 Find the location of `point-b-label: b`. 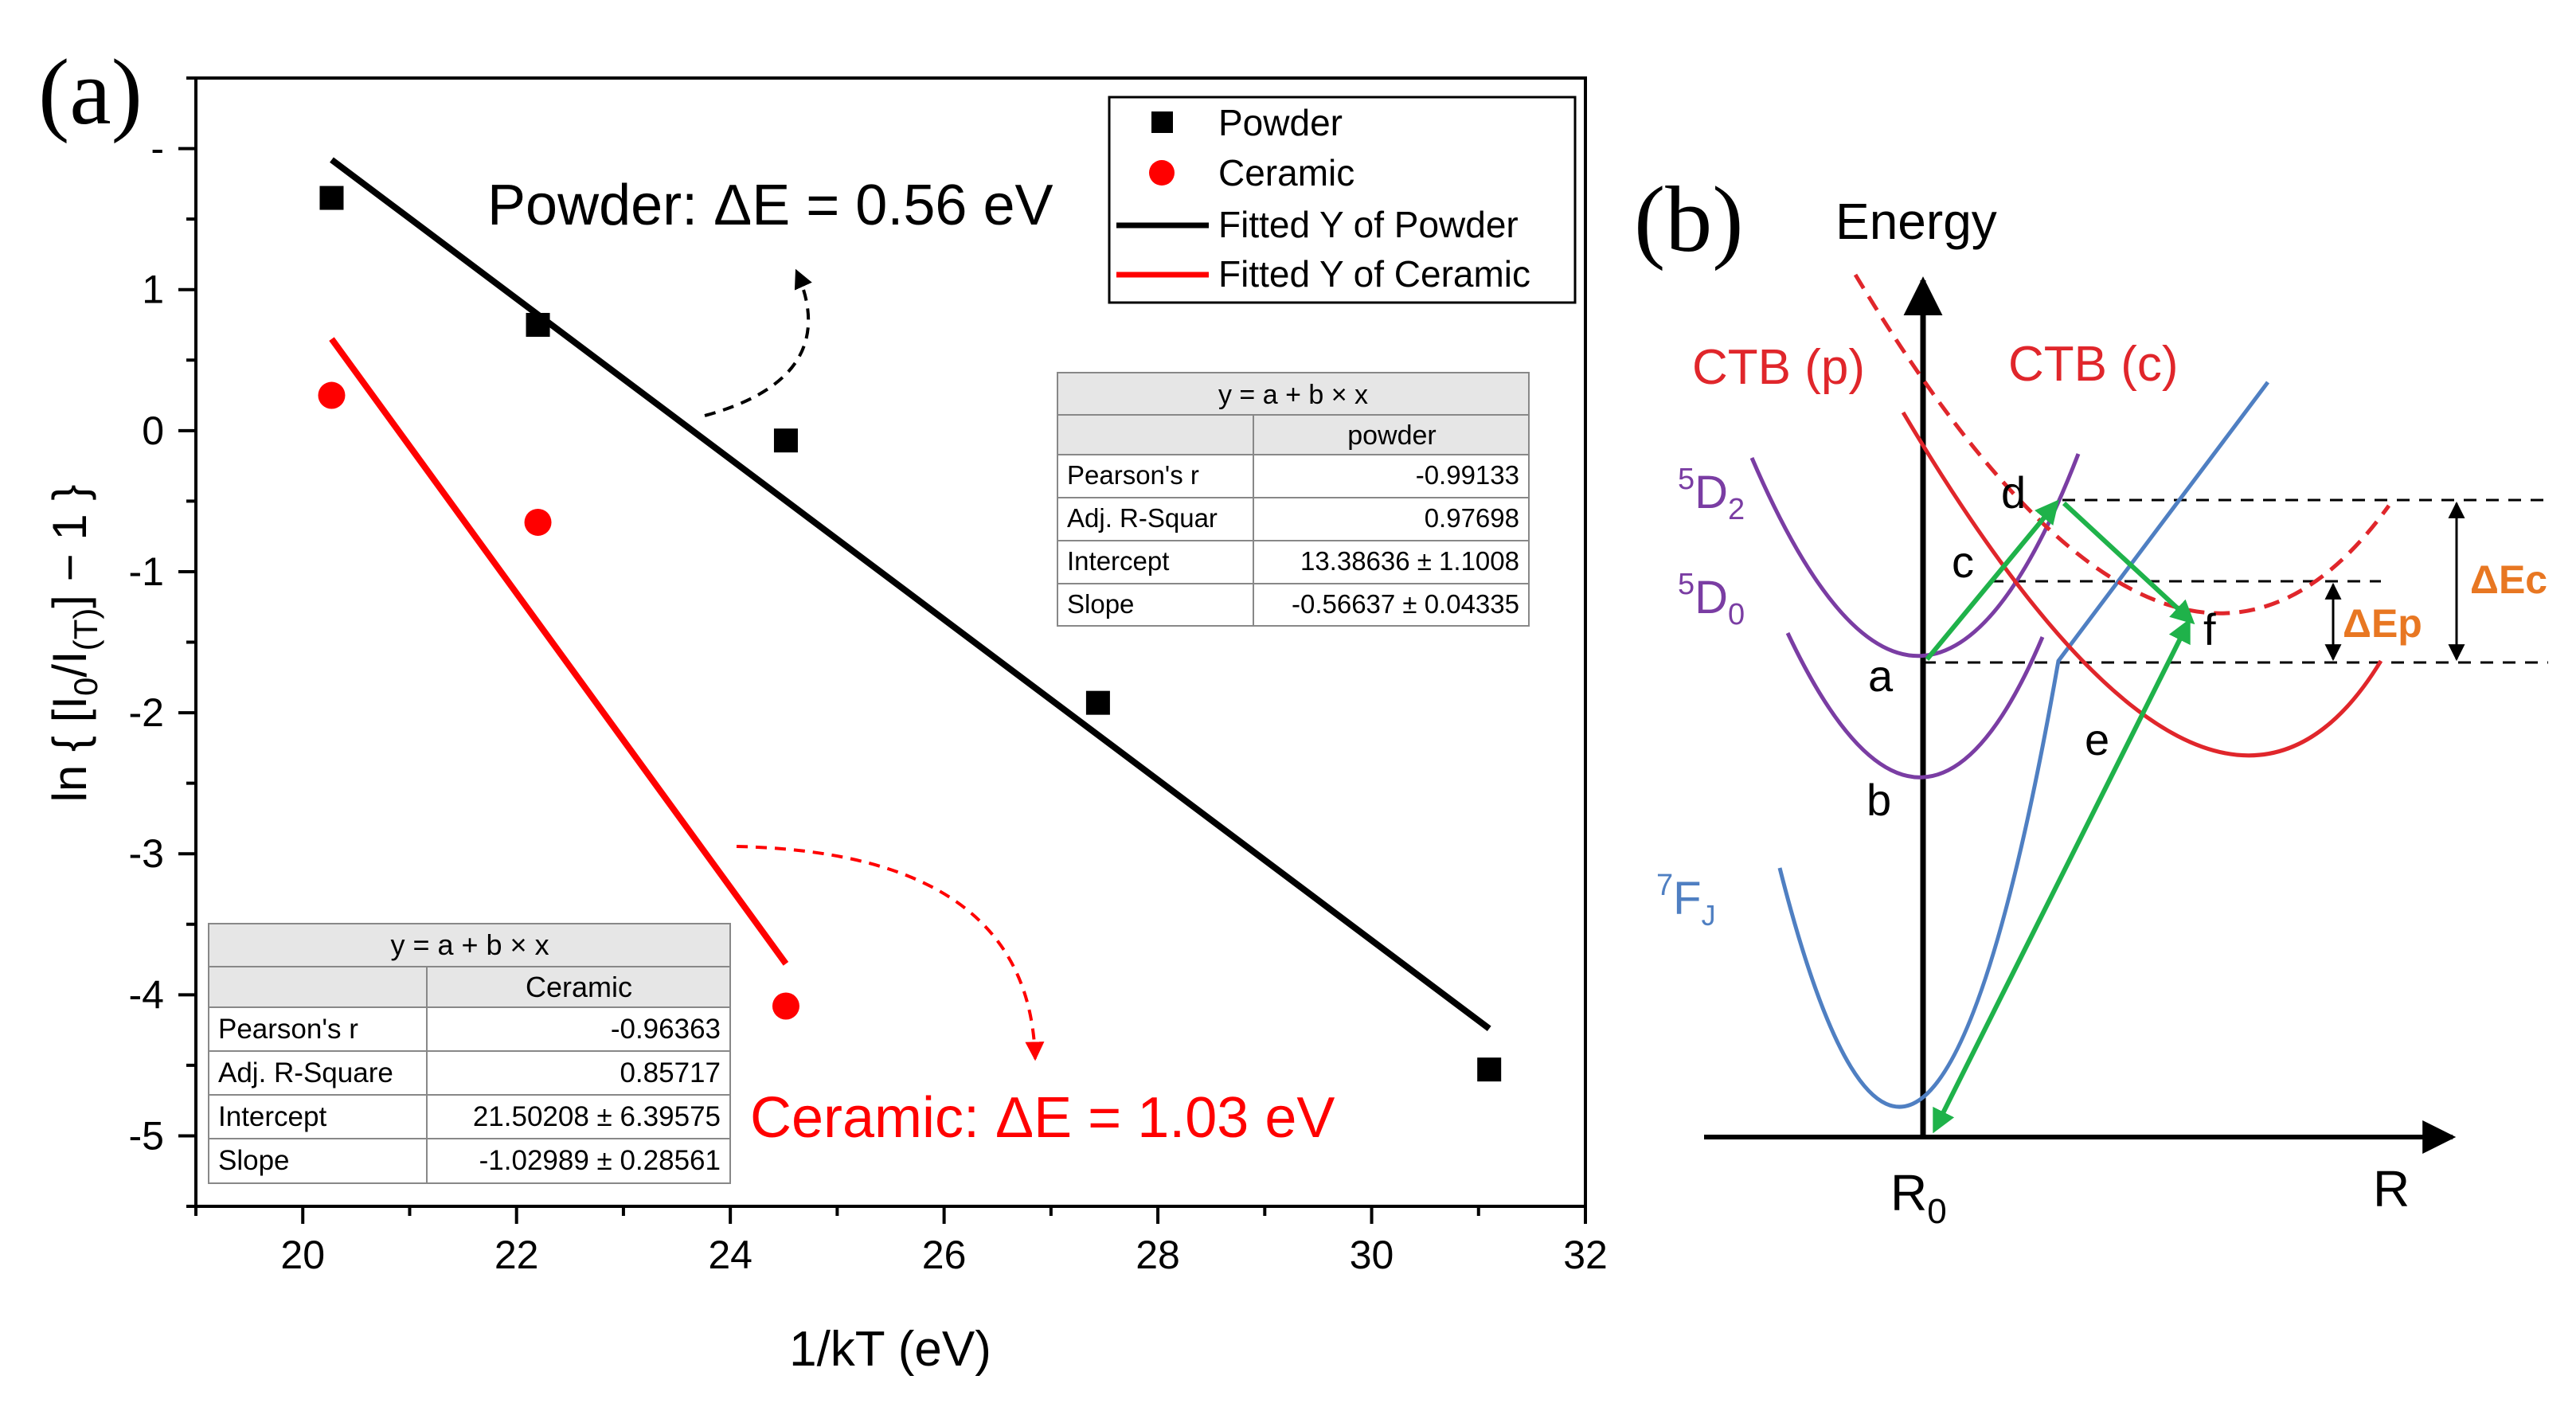

point-b-label: b is located at coordinates (1879, 800).